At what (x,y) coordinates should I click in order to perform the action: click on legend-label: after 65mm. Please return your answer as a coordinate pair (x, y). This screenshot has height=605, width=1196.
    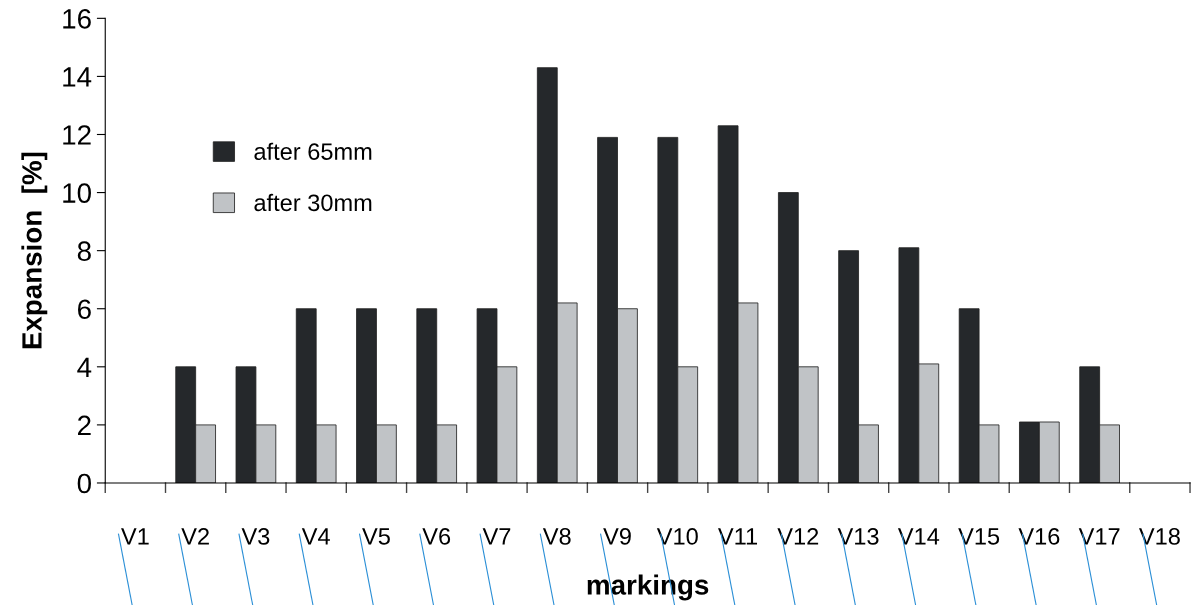
    Looking at the image, I should click on (313, 151).